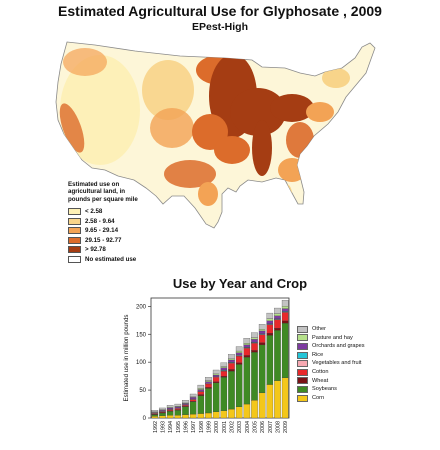 The image size is (440, 450). Describe the element at coordinates (337, 363) in the screenshot. I see `chart-legend-label: Vegetables and fruit` at that location.